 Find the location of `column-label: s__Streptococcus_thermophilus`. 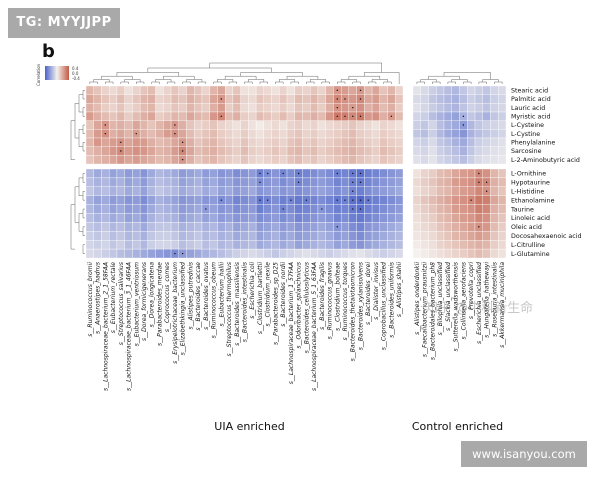

column-label: s__Streptococcus_thermophilus is located at coordinates (229, 309).